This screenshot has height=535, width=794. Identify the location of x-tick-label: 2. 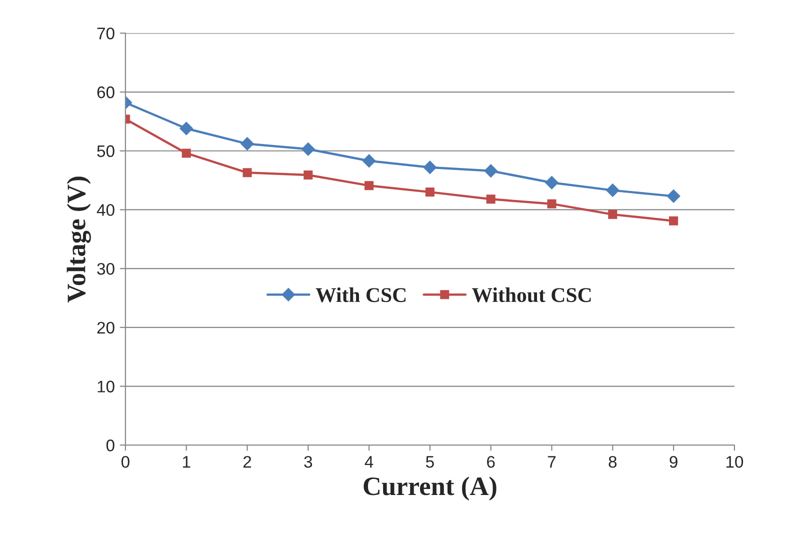
(247, 462).